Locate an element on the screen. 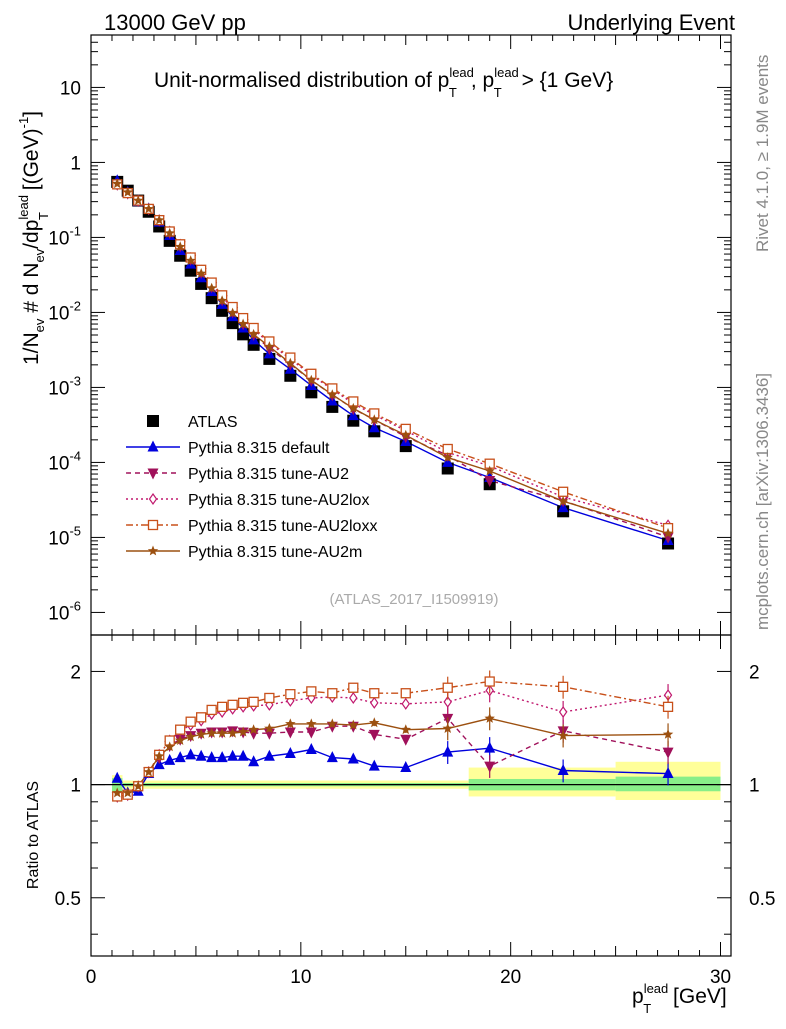 Image resolution: width=786 pixels, height=1029 pixels. legend-label-0: ATLAS is located at coordinates (213, 422).